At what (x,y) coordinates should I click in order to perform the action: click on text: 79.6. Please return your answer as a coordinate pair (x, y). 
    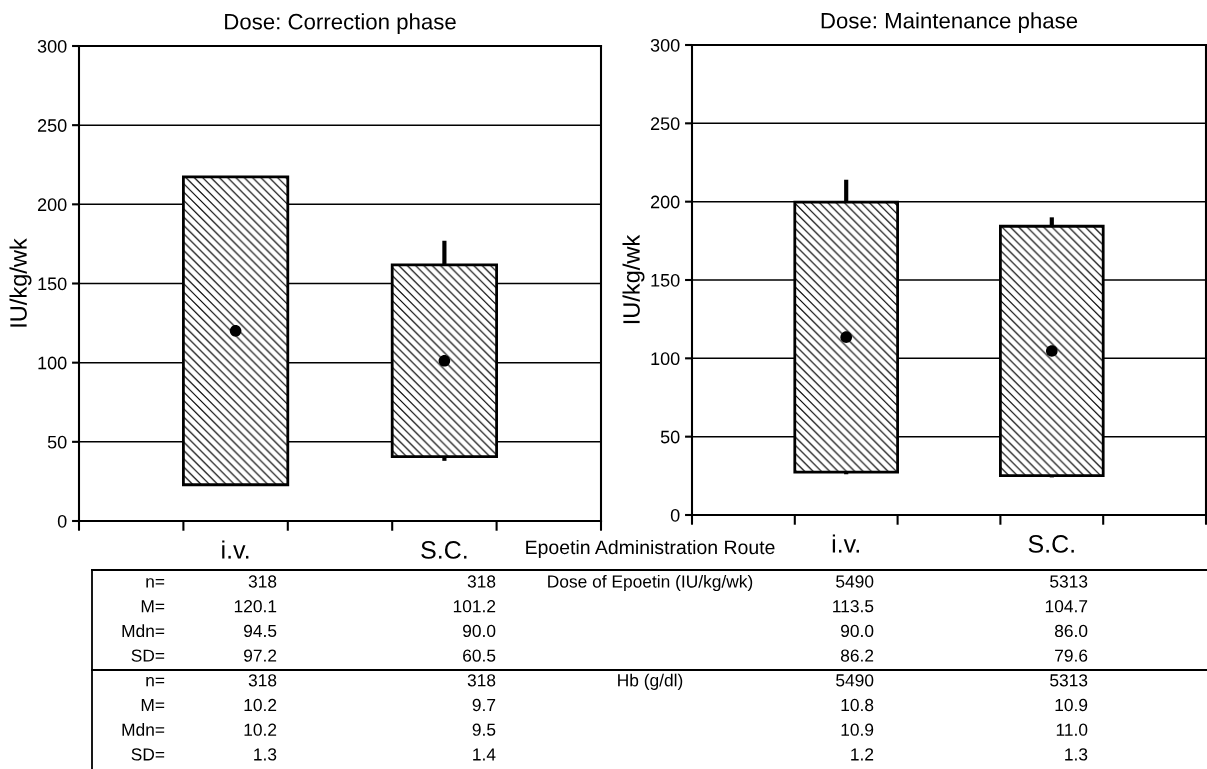
    Looking at the image, I should click on (1071, 655).